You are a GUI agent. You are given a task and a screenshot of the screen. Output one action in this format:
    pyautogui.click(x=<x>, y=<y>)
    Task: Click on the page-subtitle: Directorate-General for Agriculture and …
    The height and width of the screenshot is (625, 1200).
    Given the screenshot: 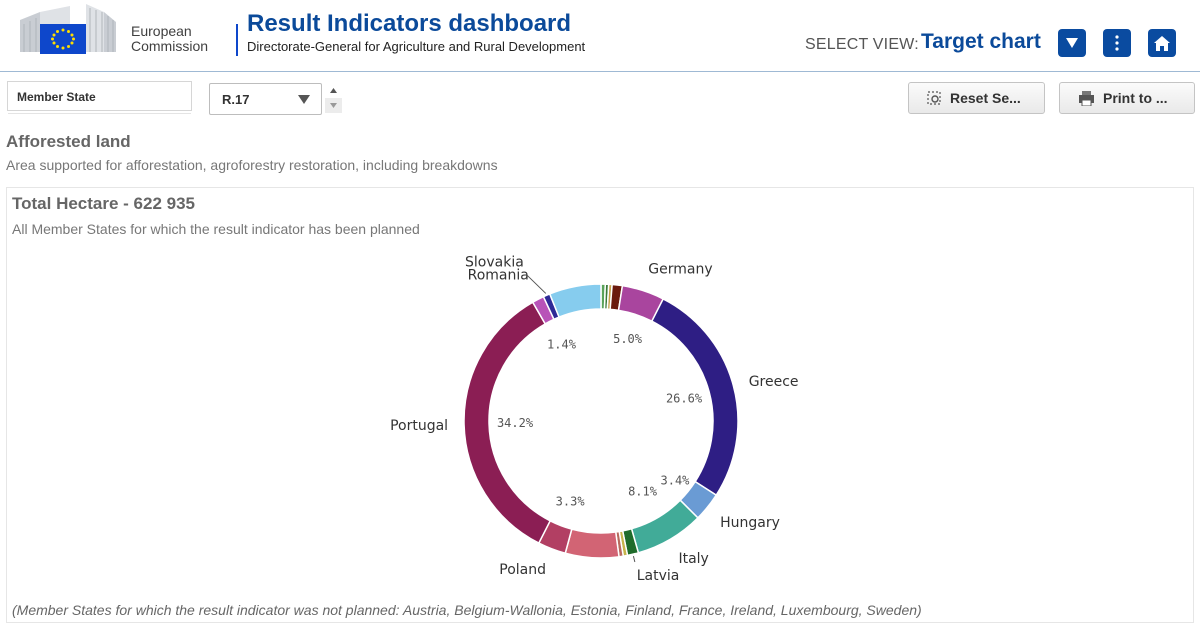 What is the action you would take?
    pyautogui.click(x=416, y=46)
    